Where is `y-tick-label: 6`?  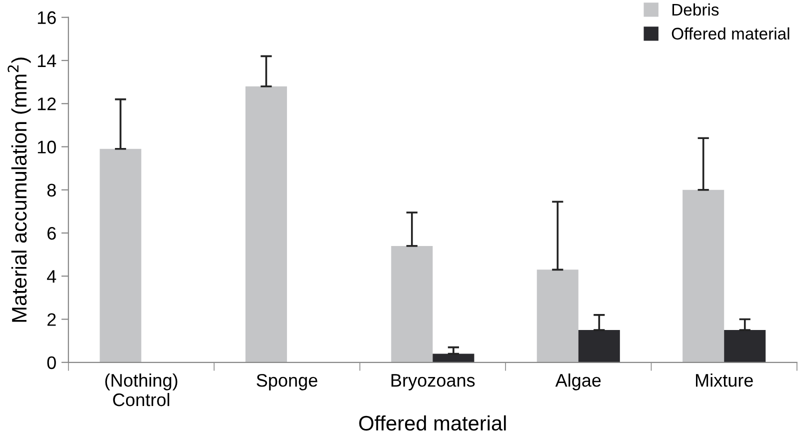
y-tick-label: 6 is located at coordinates (51, 233).